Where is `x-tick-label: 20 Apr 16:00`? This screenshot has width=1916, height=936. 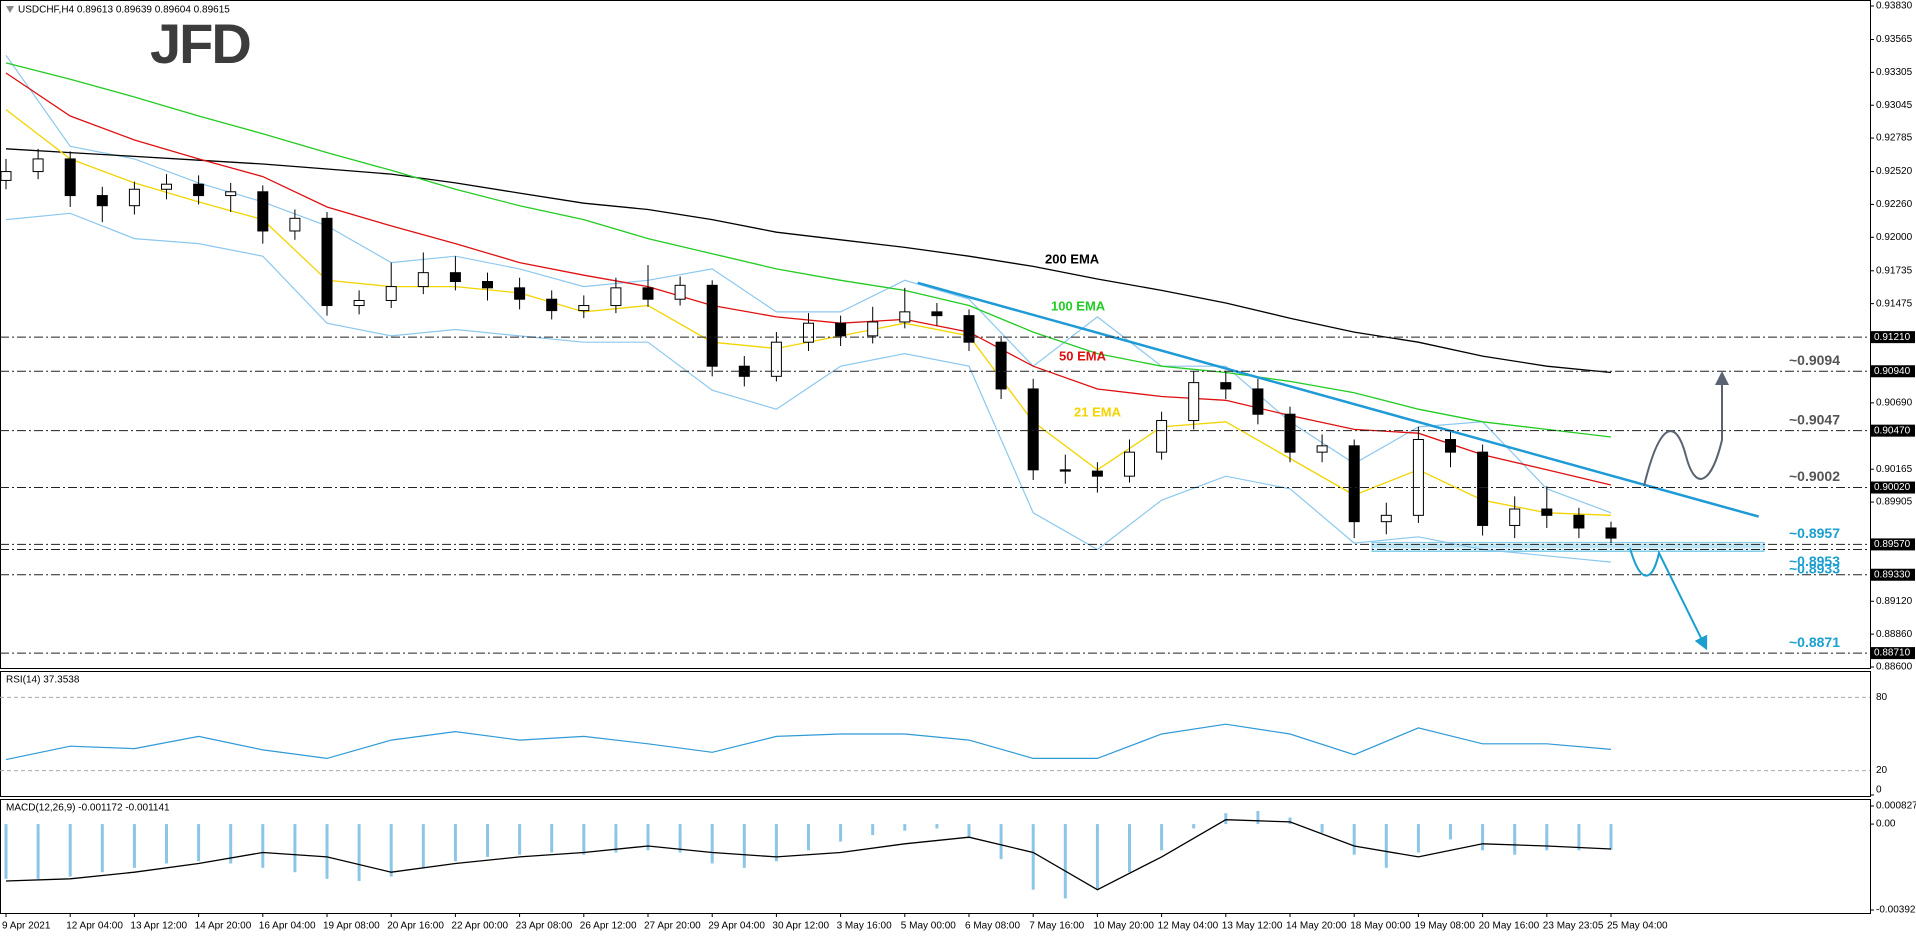
x-tick-label: 20 Apr 16:00 is located at coordinates (415, 926).